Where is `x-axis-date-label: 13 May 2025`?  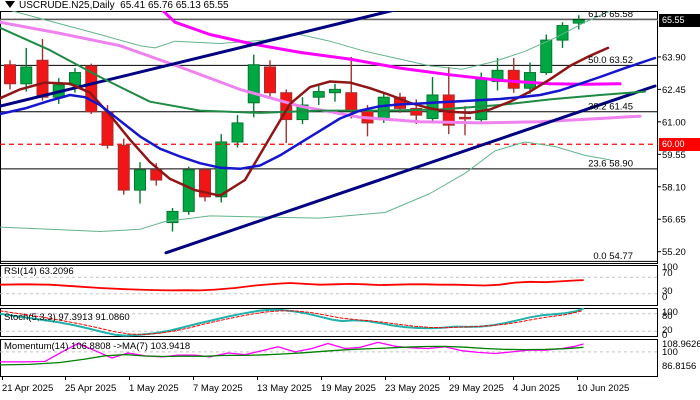
x-axis-date-label: 13 May 2025 is located at coordinates (284, 388).